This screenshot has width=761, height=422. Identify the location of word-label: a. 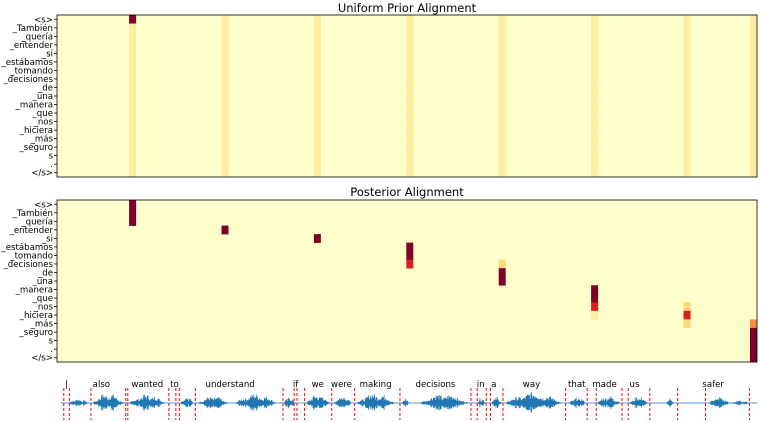
(493, 385).